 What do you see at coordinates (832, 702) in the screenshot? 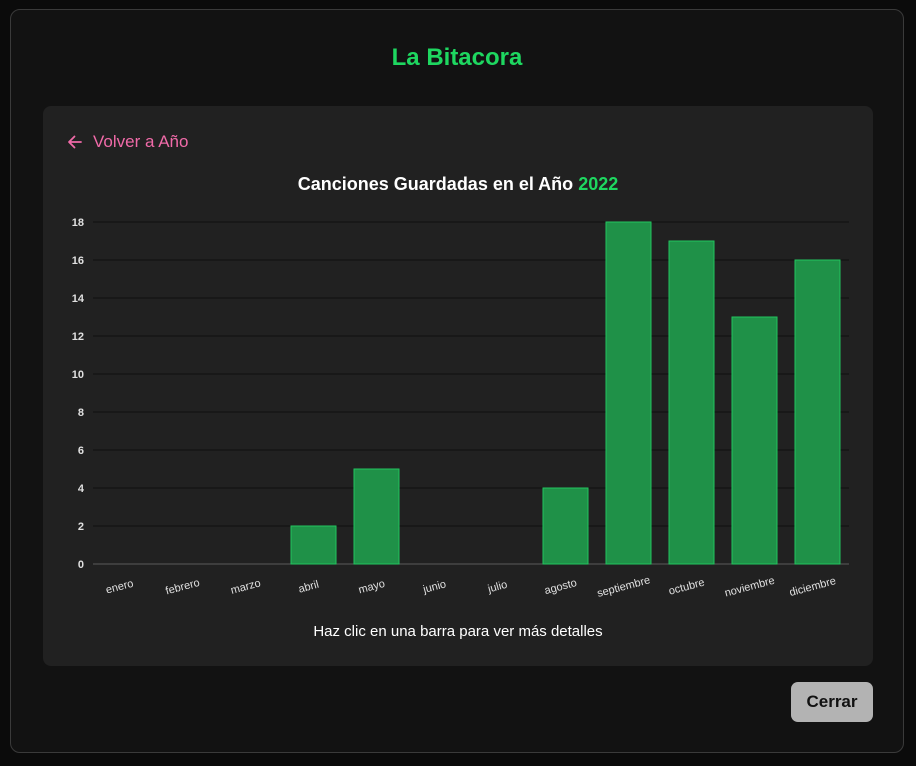
I see `close-button: Cerrar` at bounding box center [832, 702].